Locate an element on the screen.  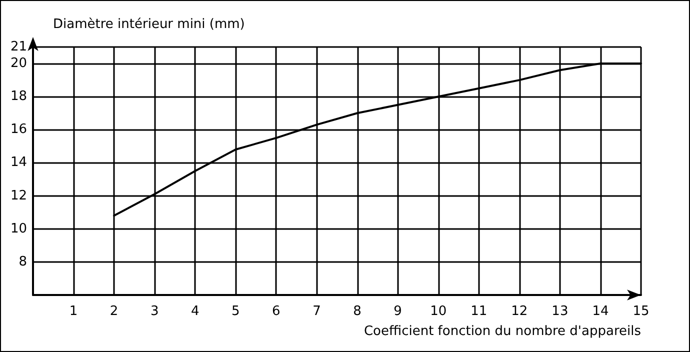
x-tick-label: 13 is located at coordinates (560, 311).